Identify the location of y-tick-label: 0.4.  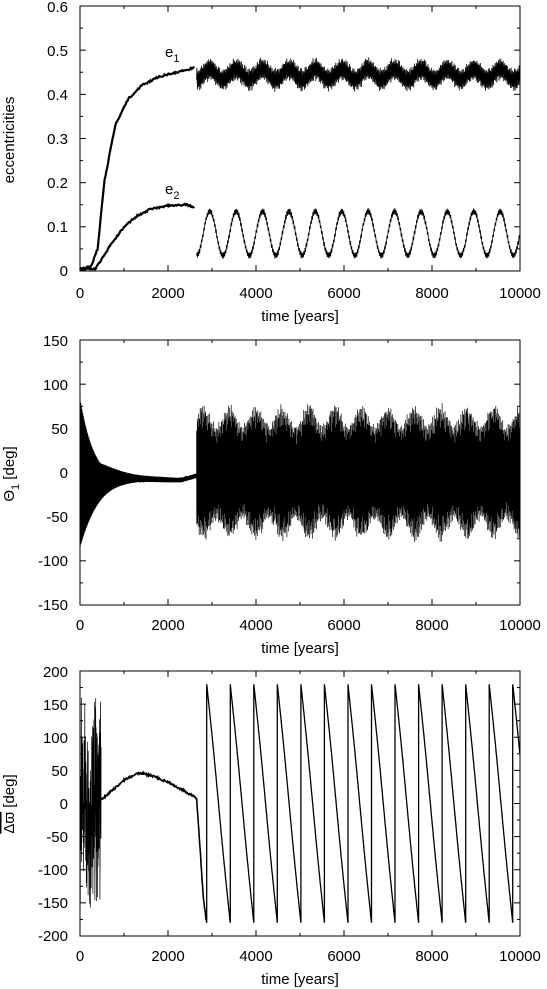
(57, 95).